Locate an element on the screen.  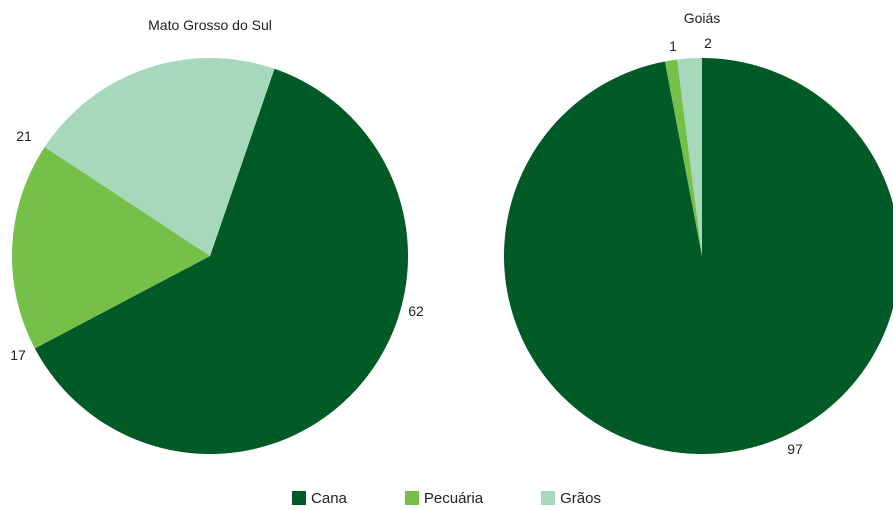
legend-item-graos: Grãos is located at coordinates (571, 498).